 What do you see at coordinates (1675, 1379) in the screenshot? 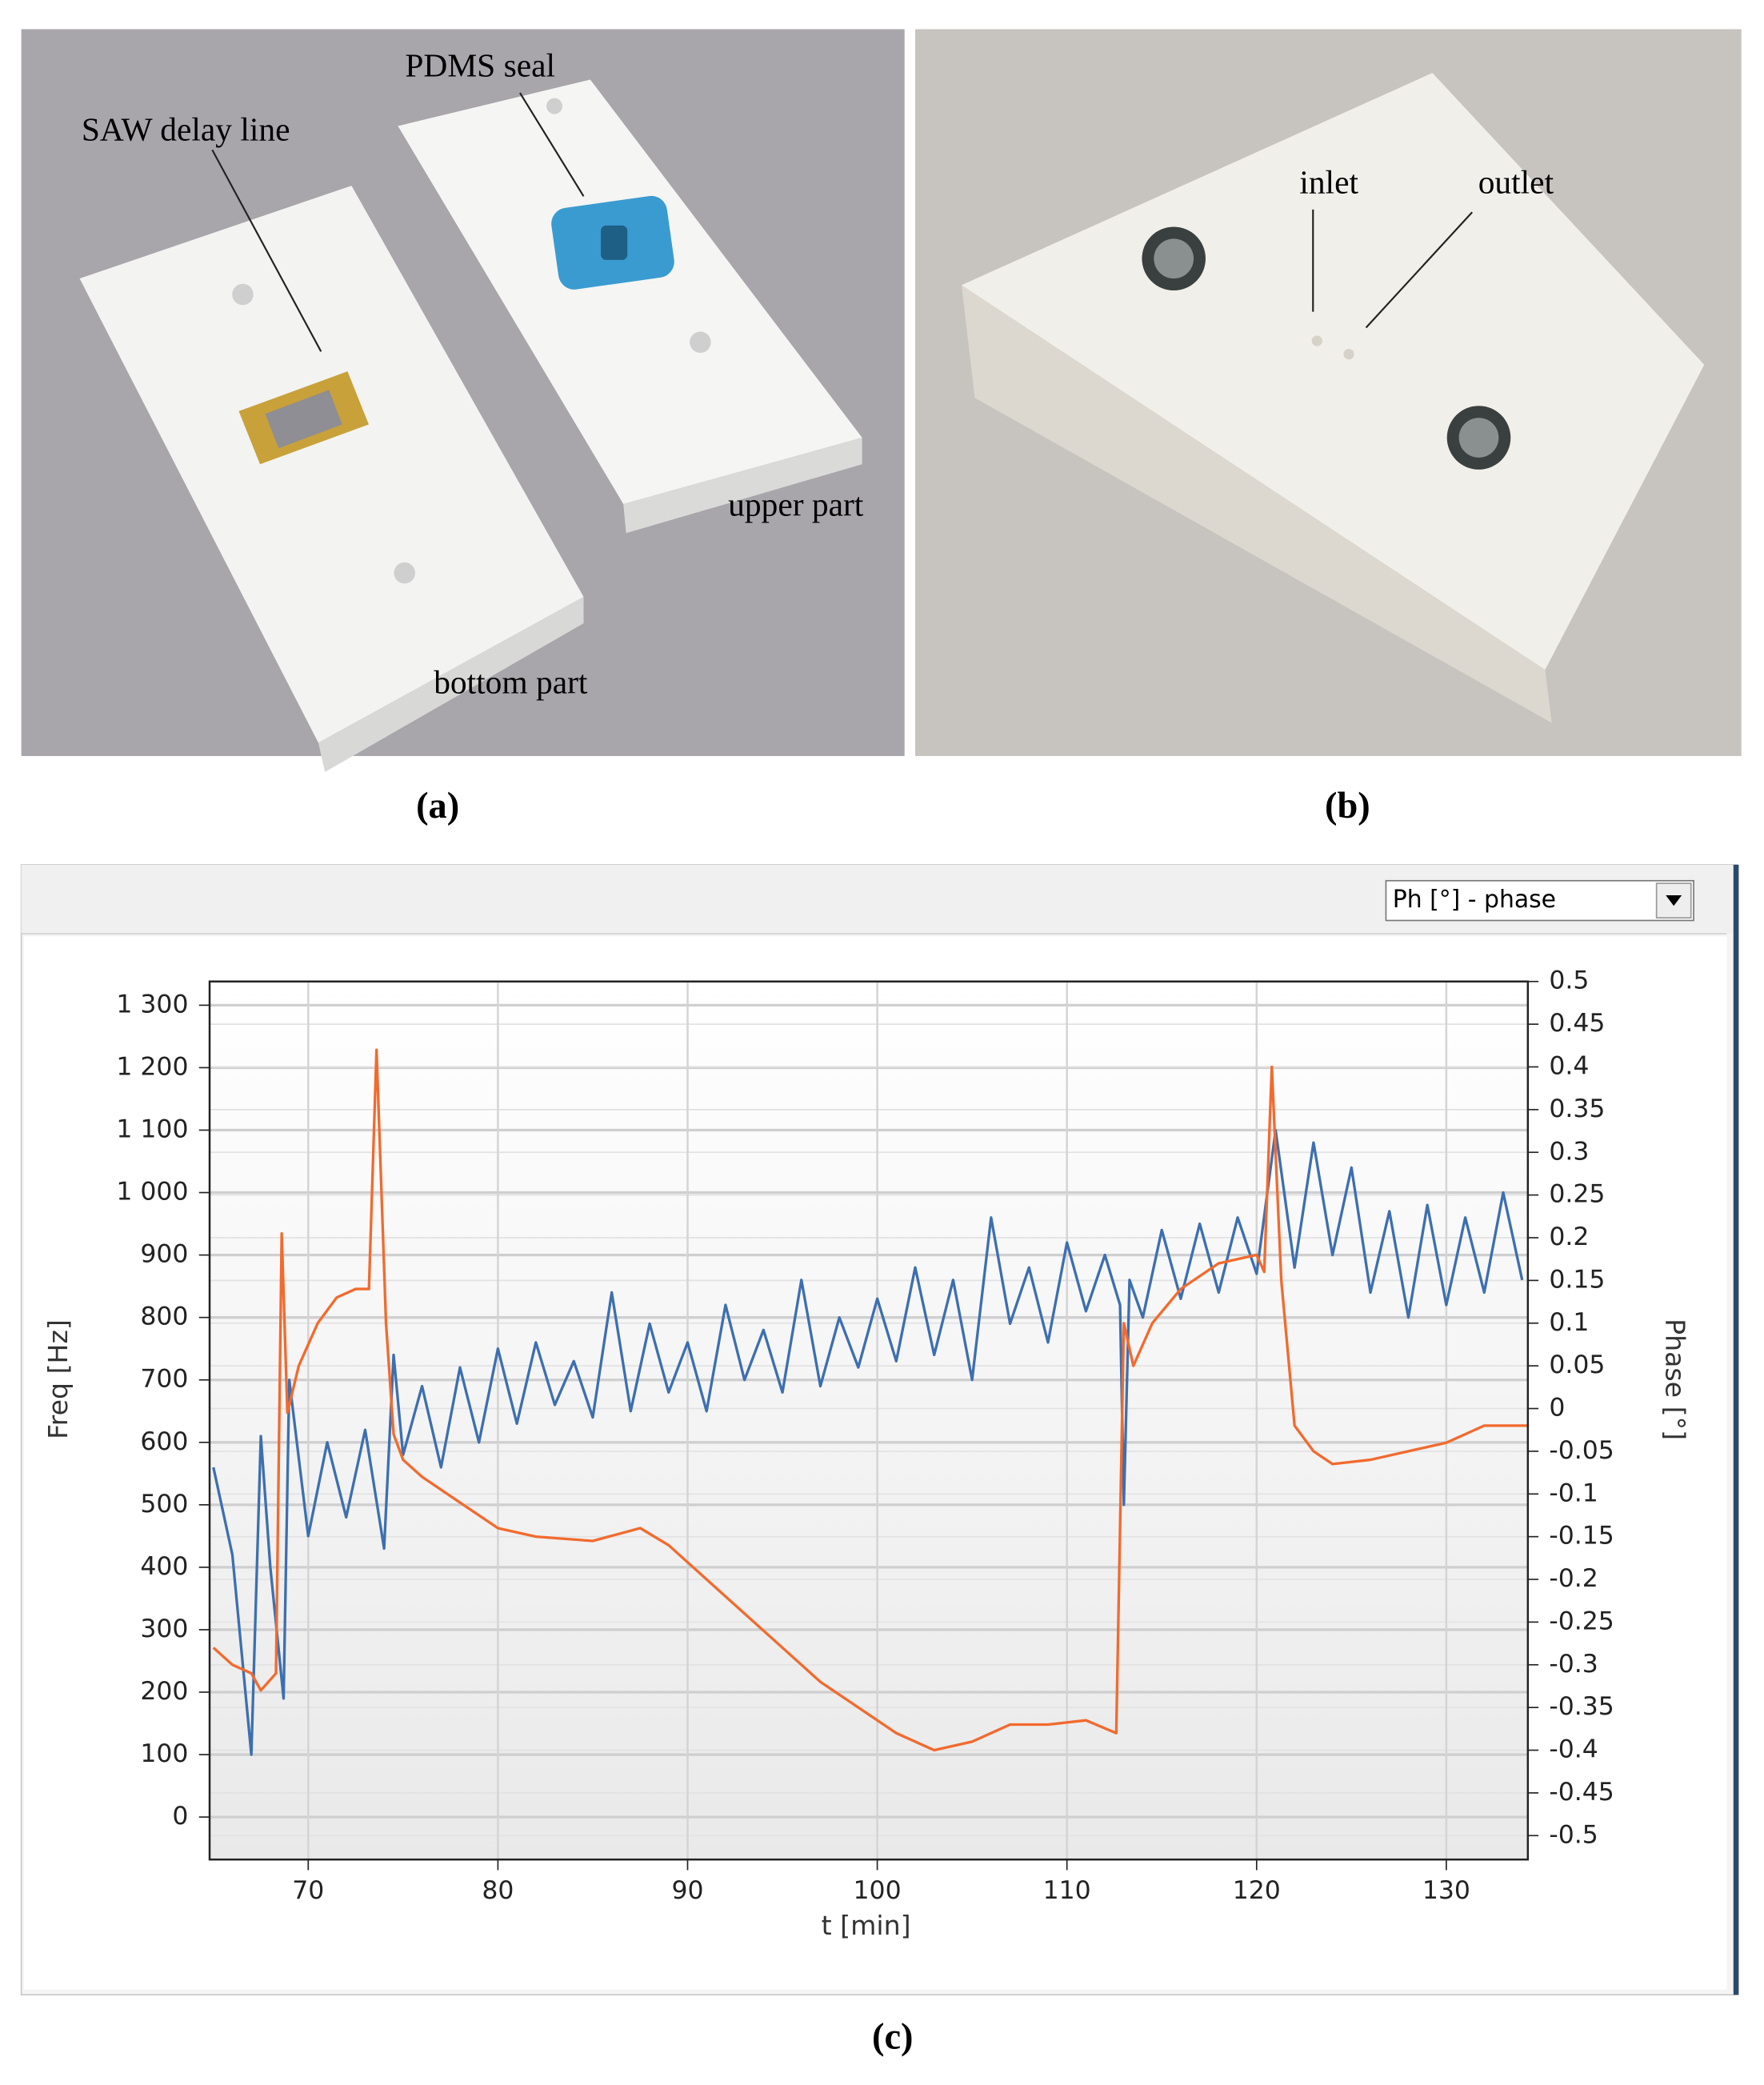
I see `y2-axis-label: Phase [°]` at bounding box center [1675, 1379].